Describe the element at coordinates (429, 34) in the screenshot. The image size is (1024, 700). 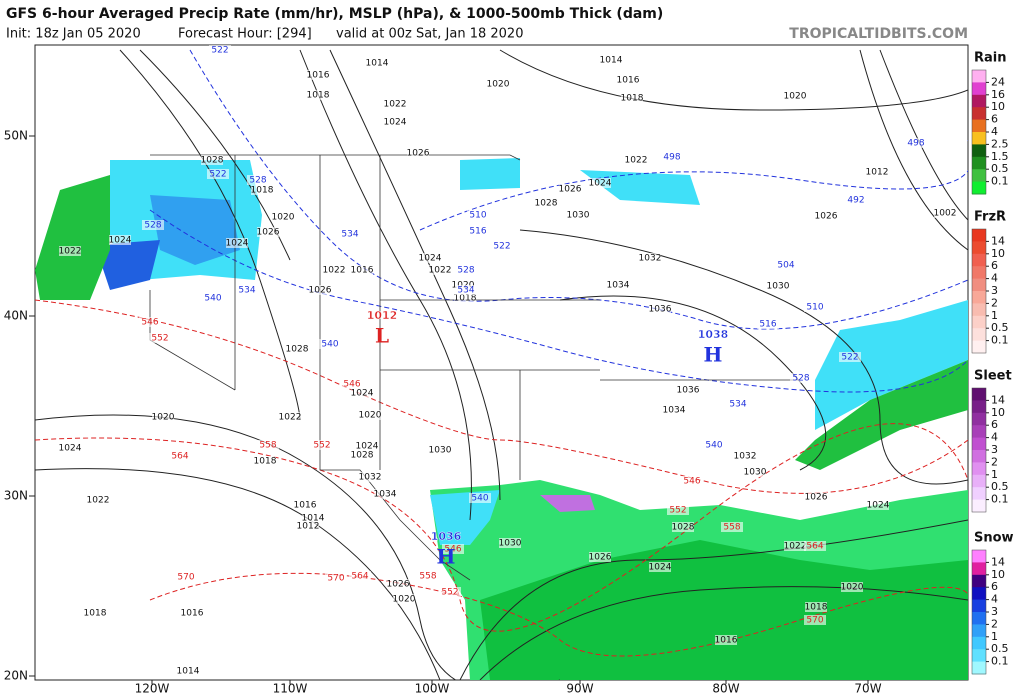
I see `valid-time: valid at 00z Sat, Jan 18 2020` at that location.